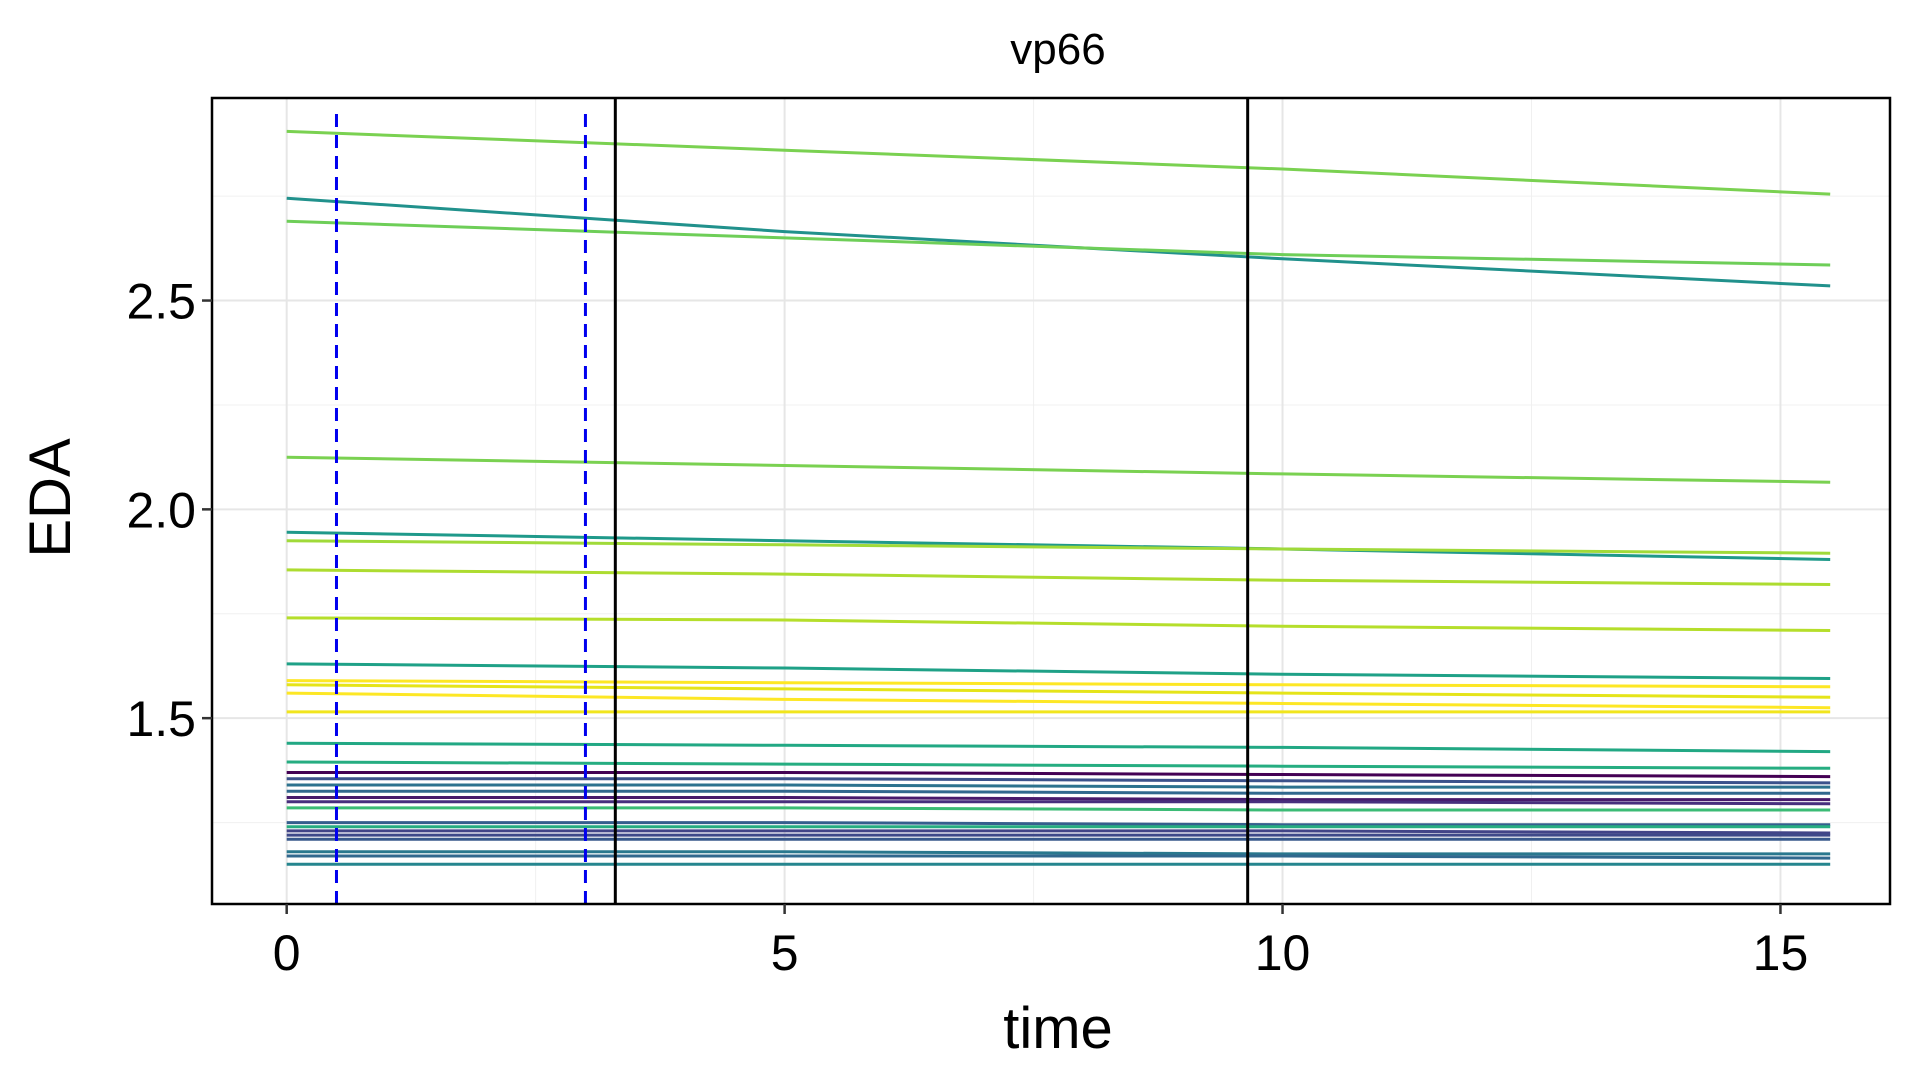  What do you see at coordinates (50, 498) in the screenshot?
I see `y-axis-title: EDA` at bounding box center [50, 498].